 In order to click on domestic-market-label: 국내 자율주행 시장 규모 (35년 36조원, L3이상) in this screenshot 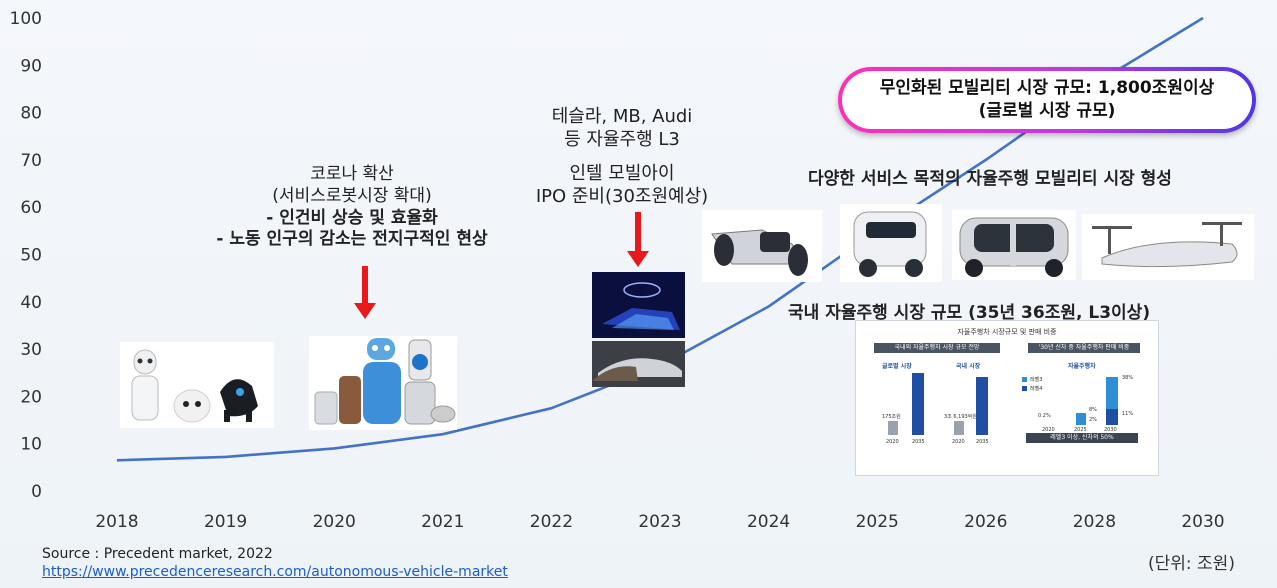, I will do `click(969, 313)`.